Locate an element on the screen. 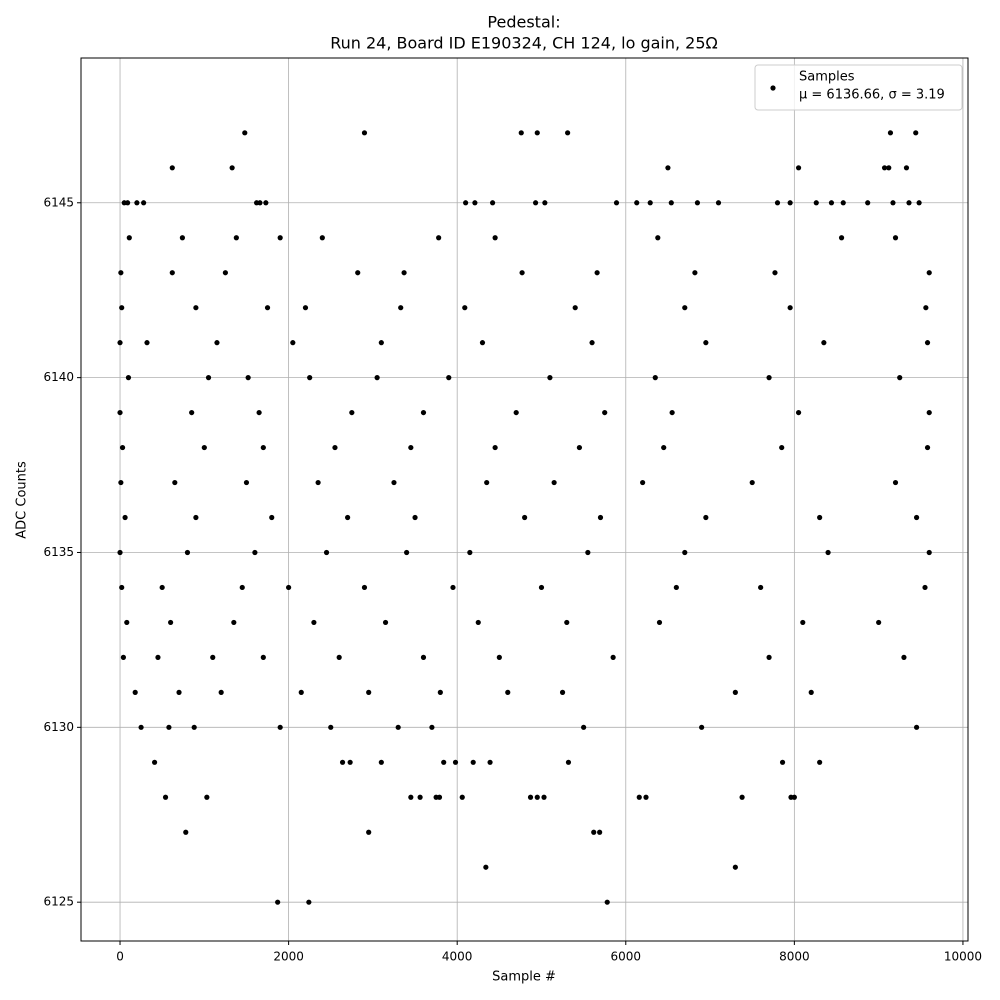 Image resolution: width=1000 pixels, height=1000 pixels. y-tick-label: 6135 is located at coordinates (58, 552).